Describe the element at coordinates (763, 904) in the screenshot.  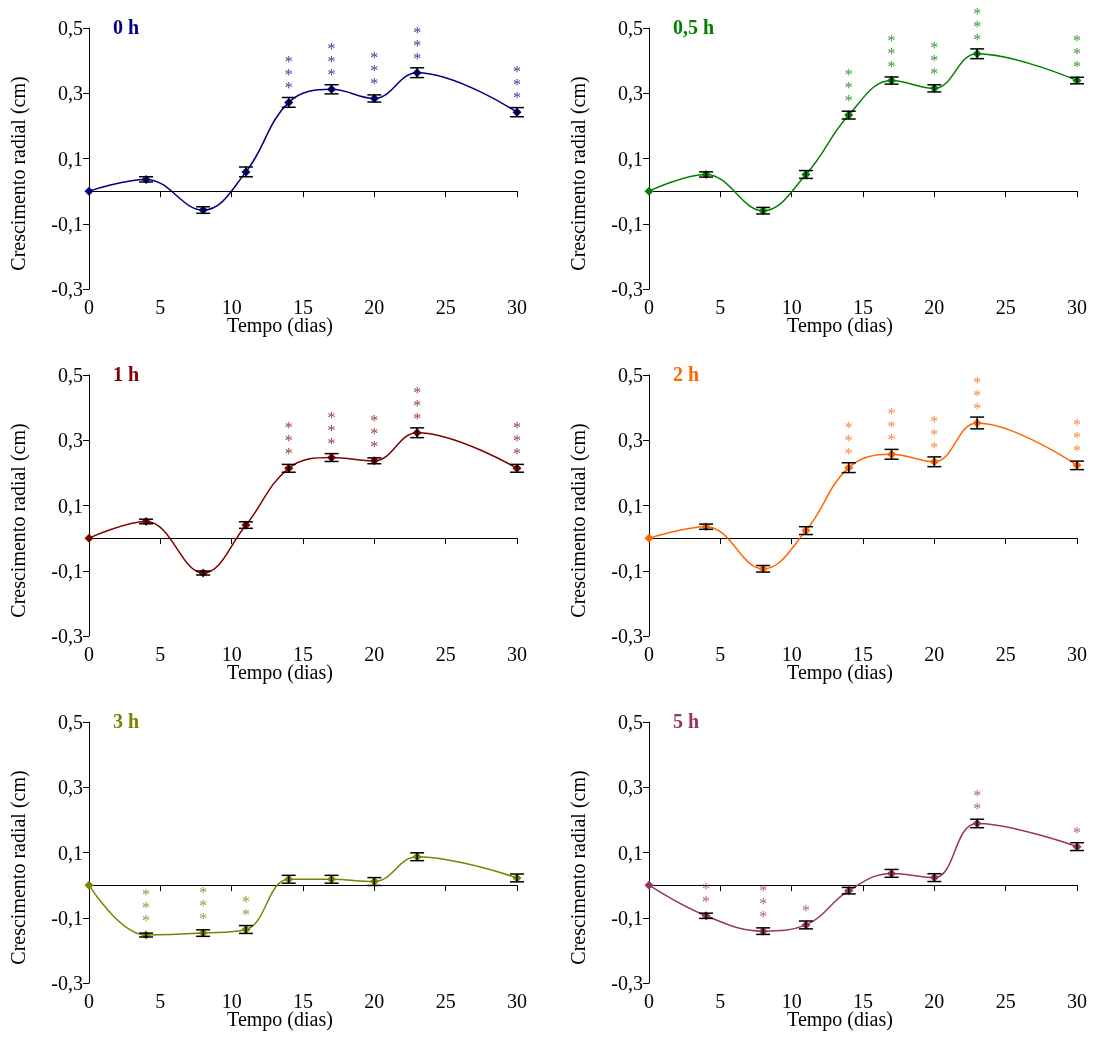
I see `annotation: * **` at that location.